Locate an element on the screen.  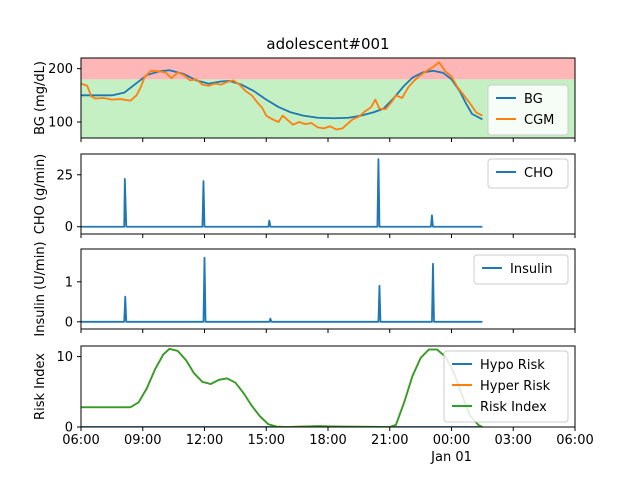
legend-cho: CHO is located at coordinates (528, 173).